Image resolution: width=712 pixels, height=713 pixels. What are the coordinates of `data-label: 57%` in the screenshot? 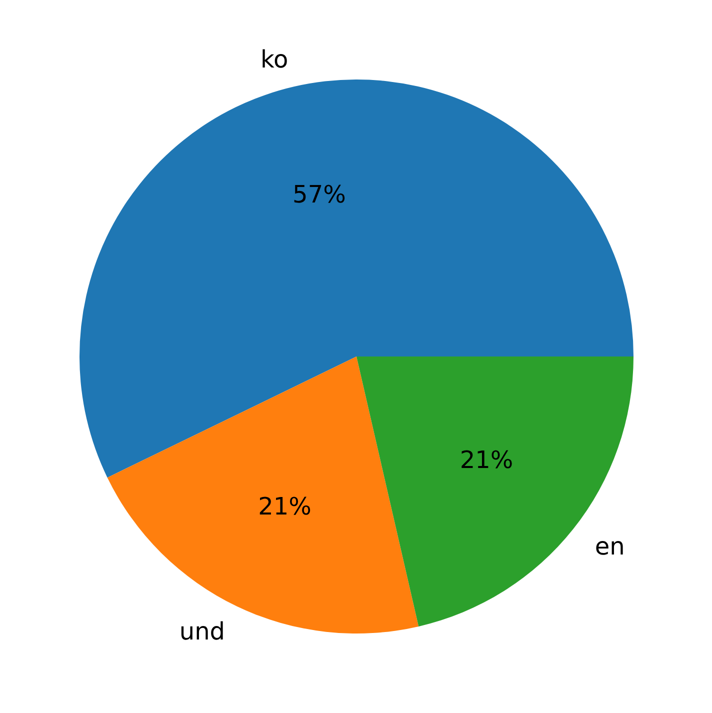 It's located at (319, 194).